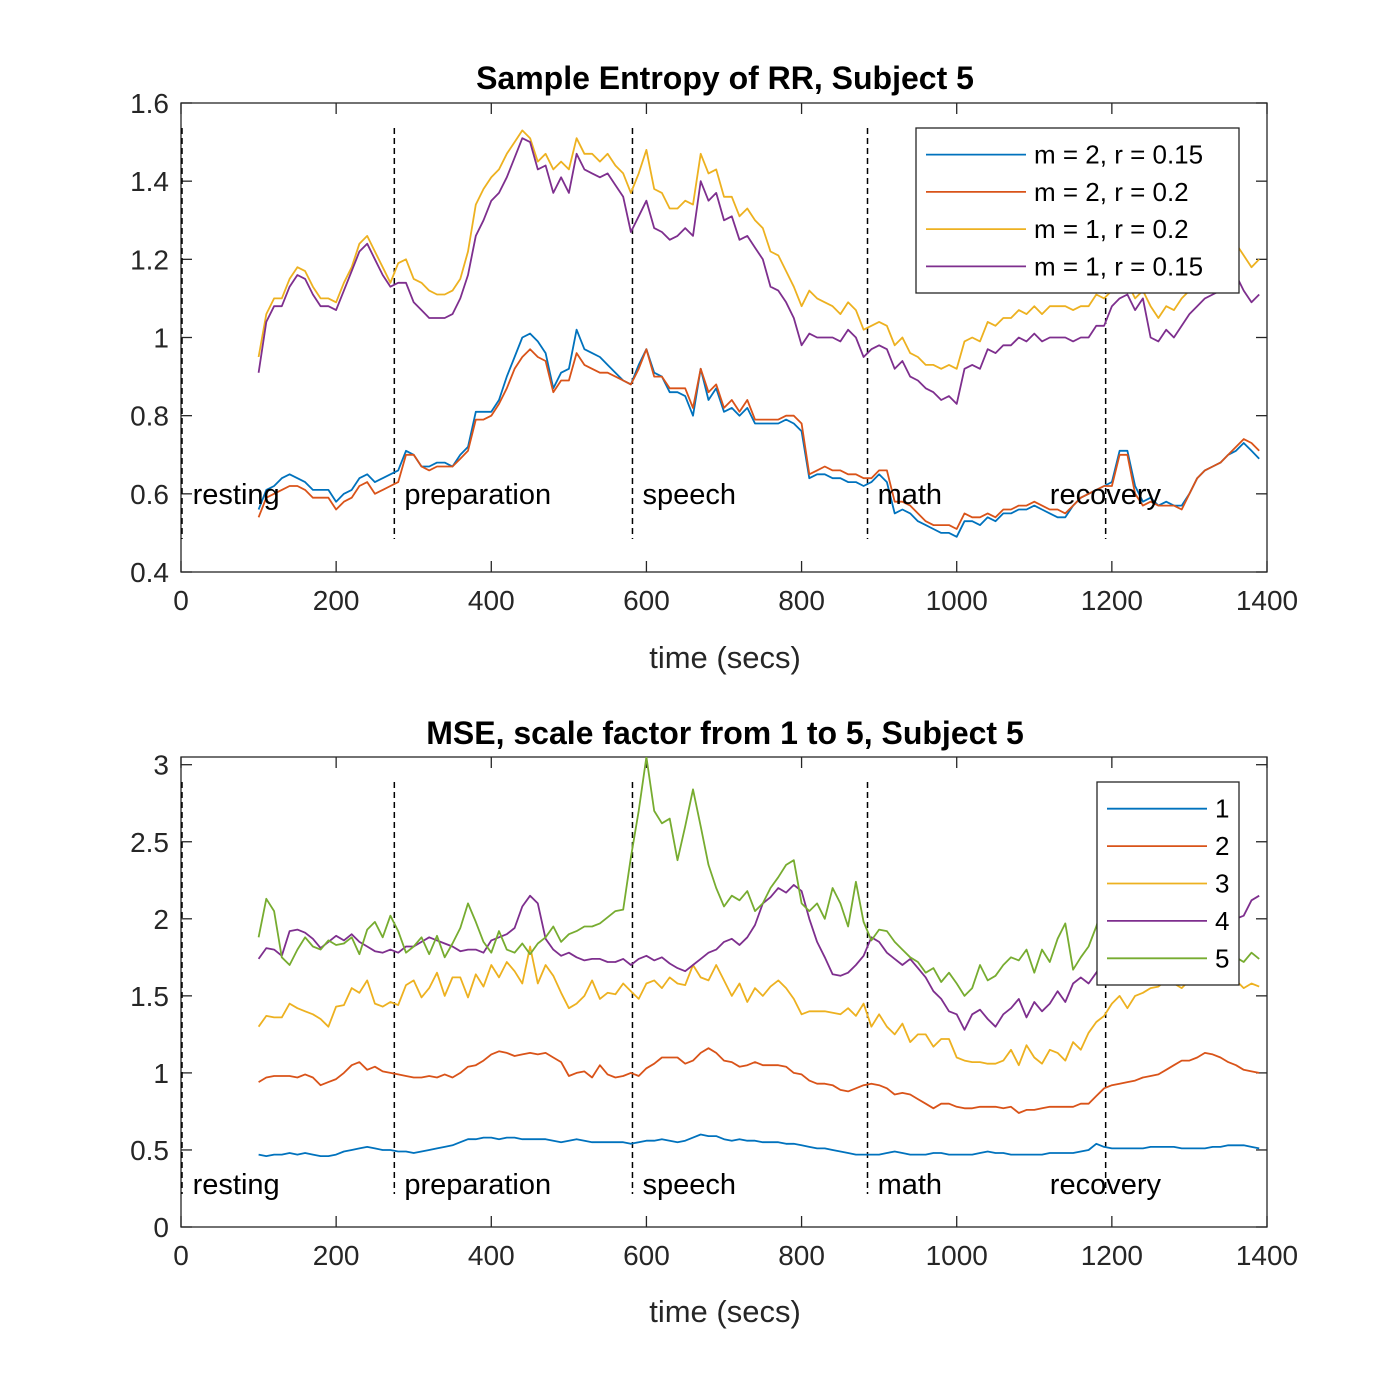 The width and height of the screenshot is (1400, 1377). What do you see at coordinates (161, 765) in the screenshot?
I see `y-tick-label: 3` at bounding box center [161, 765].